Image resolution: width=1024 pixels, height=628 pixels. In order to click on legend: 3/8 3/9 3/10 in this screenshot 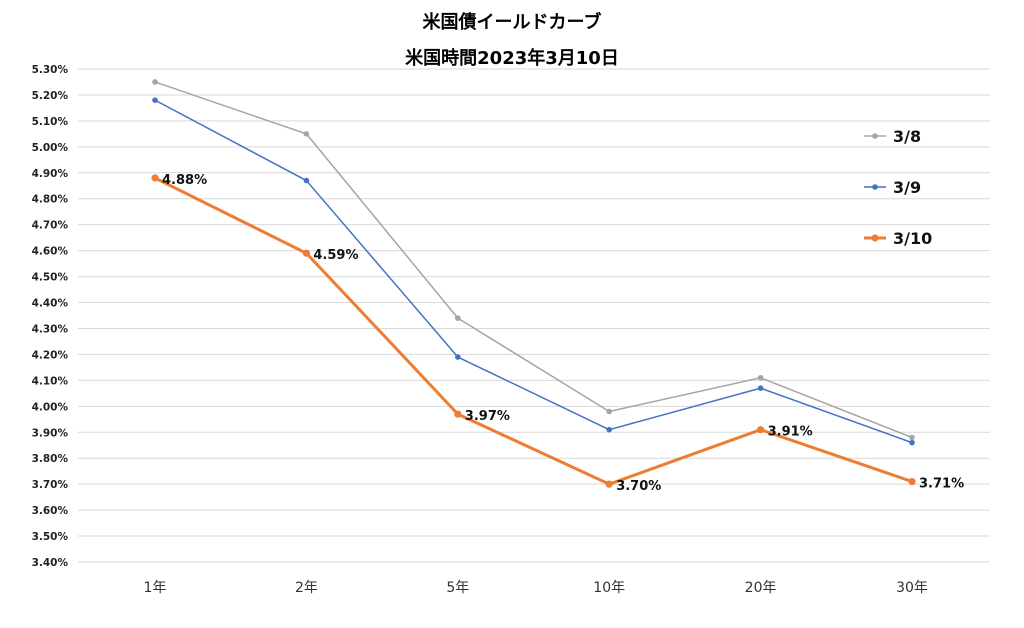, I will do `click(898, 187)`.